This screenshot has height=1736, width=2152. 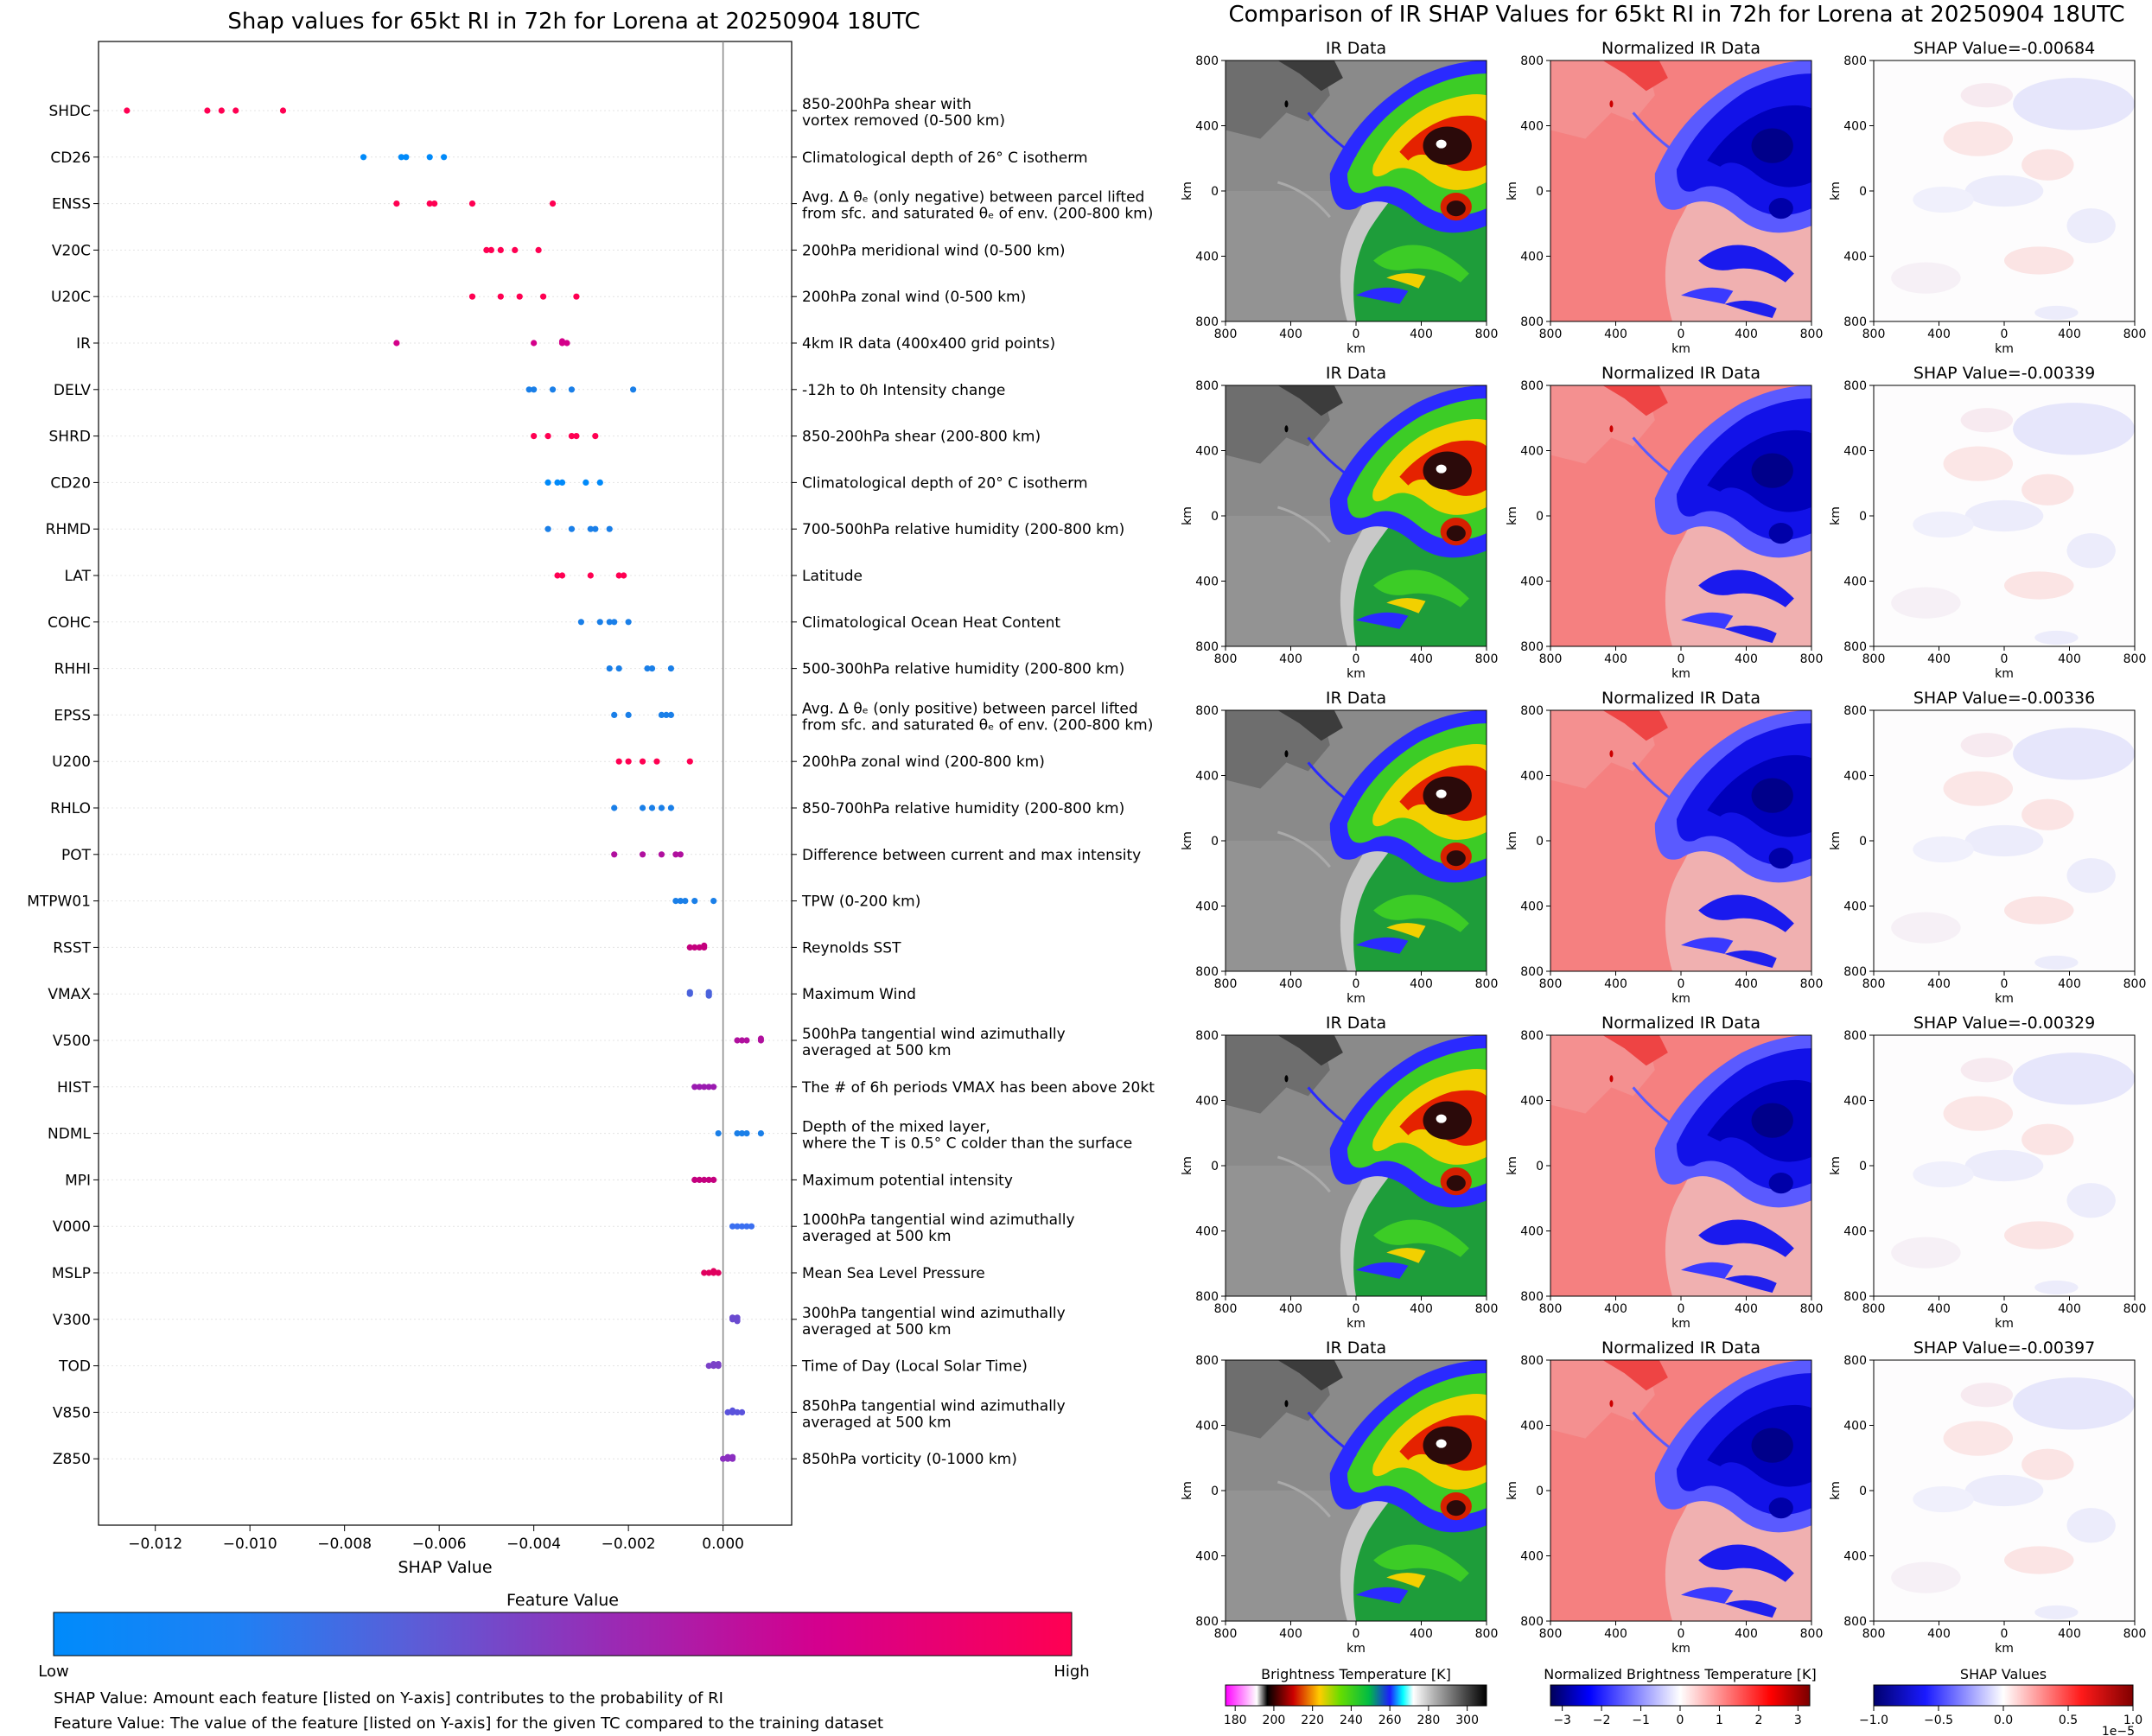 What do you see at coordinates (923, 762) in the screenshot?
I see `feature-description: 200hPa zonal wind (200-800 km)` at bounding box center [923, 762].